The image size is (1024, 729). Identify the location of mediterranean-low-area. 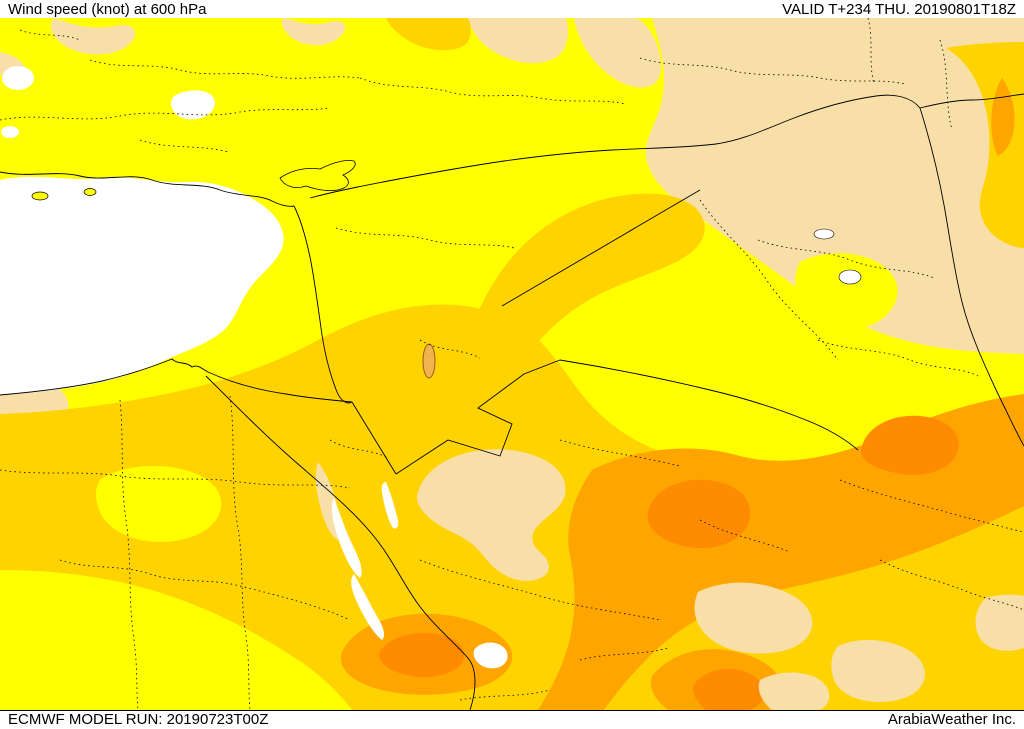
(142, 285).